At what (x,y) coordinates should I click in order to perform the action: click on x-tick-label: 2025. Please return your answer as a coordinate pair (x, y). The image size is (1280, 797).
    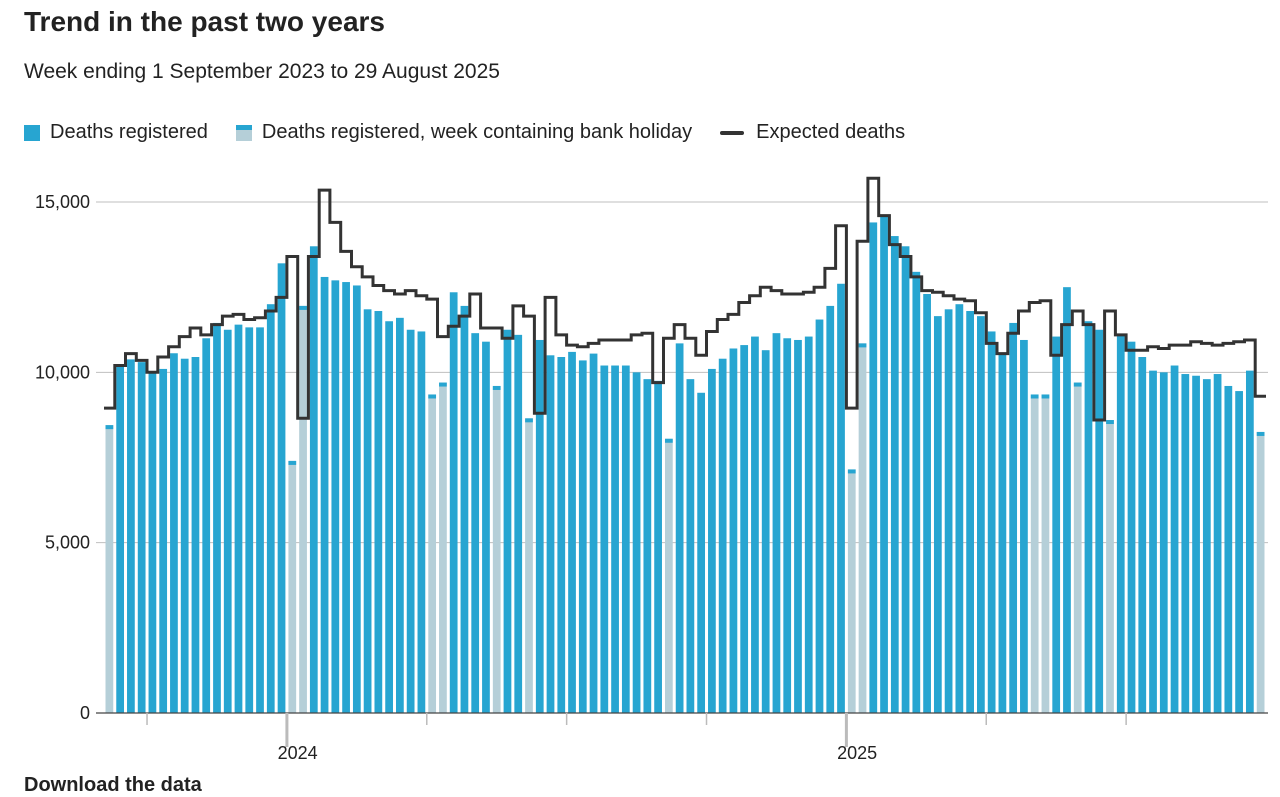
    Looking at the image, I should click on (857, 753).